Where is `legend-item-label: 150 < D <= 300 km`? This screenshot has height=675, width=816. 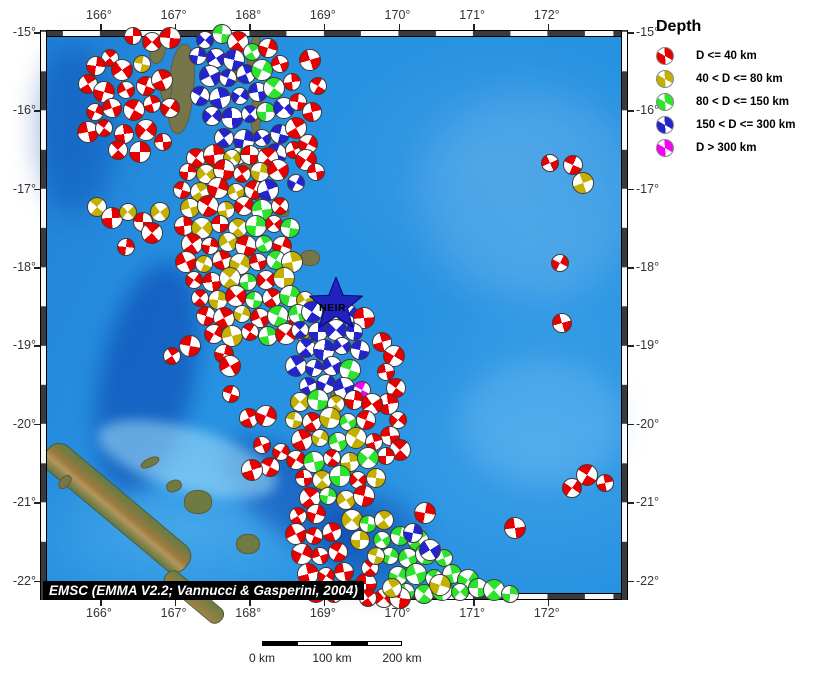 legend-item-label: 150 < D <= 300 km is located at coordinates (746, 124).